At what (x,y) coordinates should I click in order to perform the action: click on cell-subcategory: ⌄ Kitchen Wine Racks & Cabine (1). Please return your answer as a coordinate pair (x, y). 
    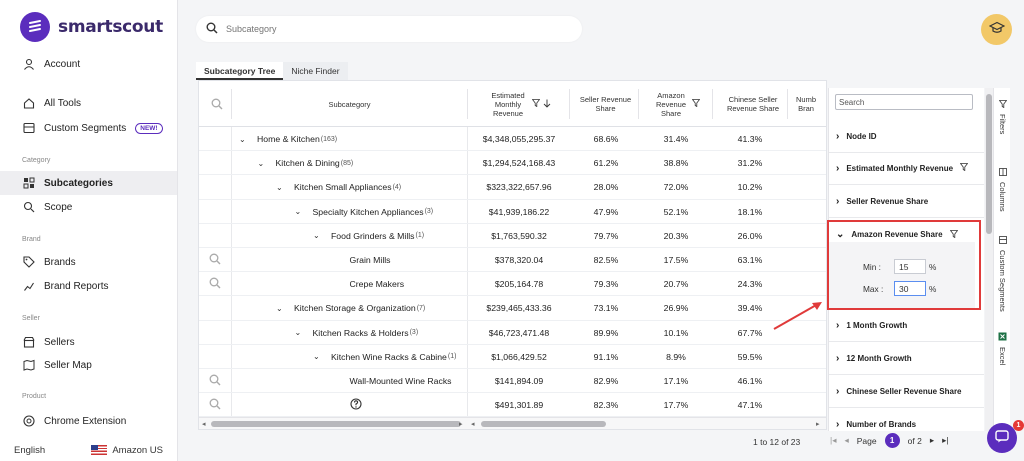
    Looking at the image, I should click on (389, 357).